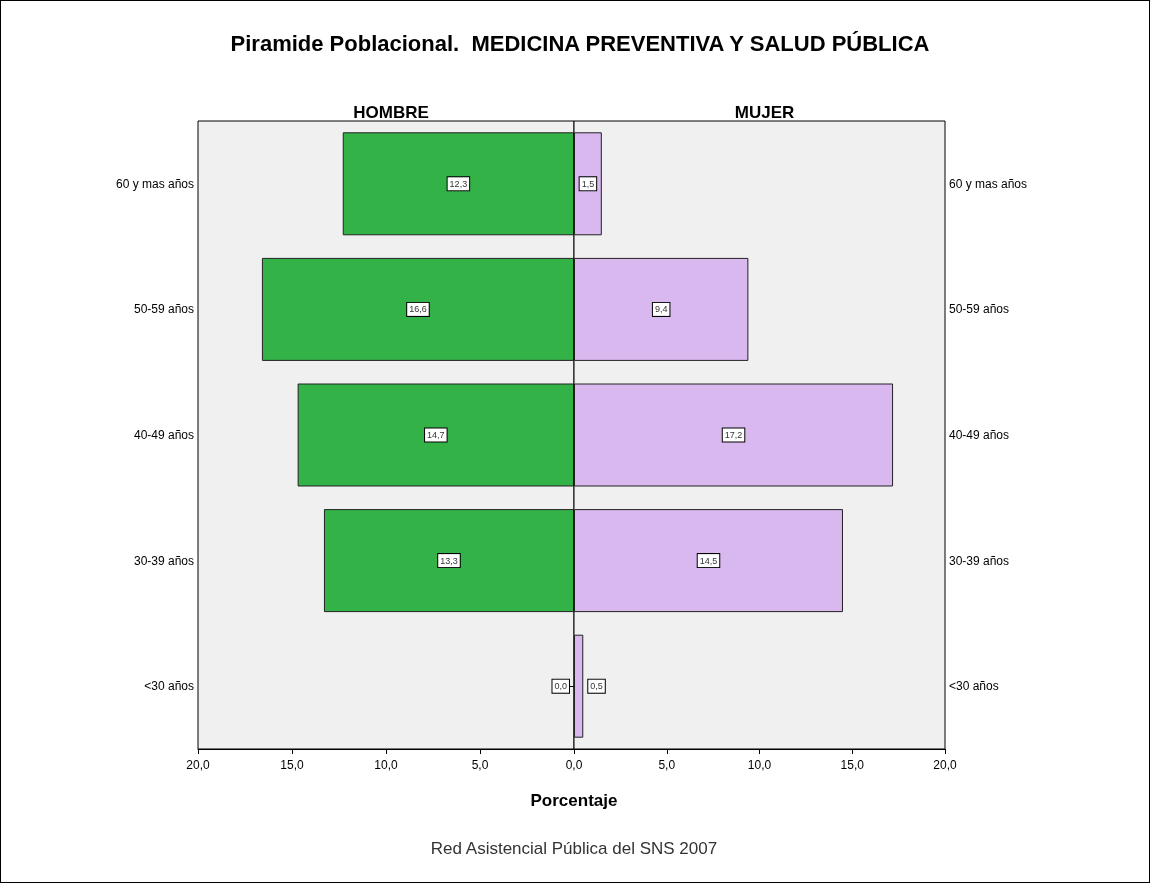  Describe the element at coordinates (574, 801) in the screenshot. I see `x-axis-title: Porcentaje` at that location.